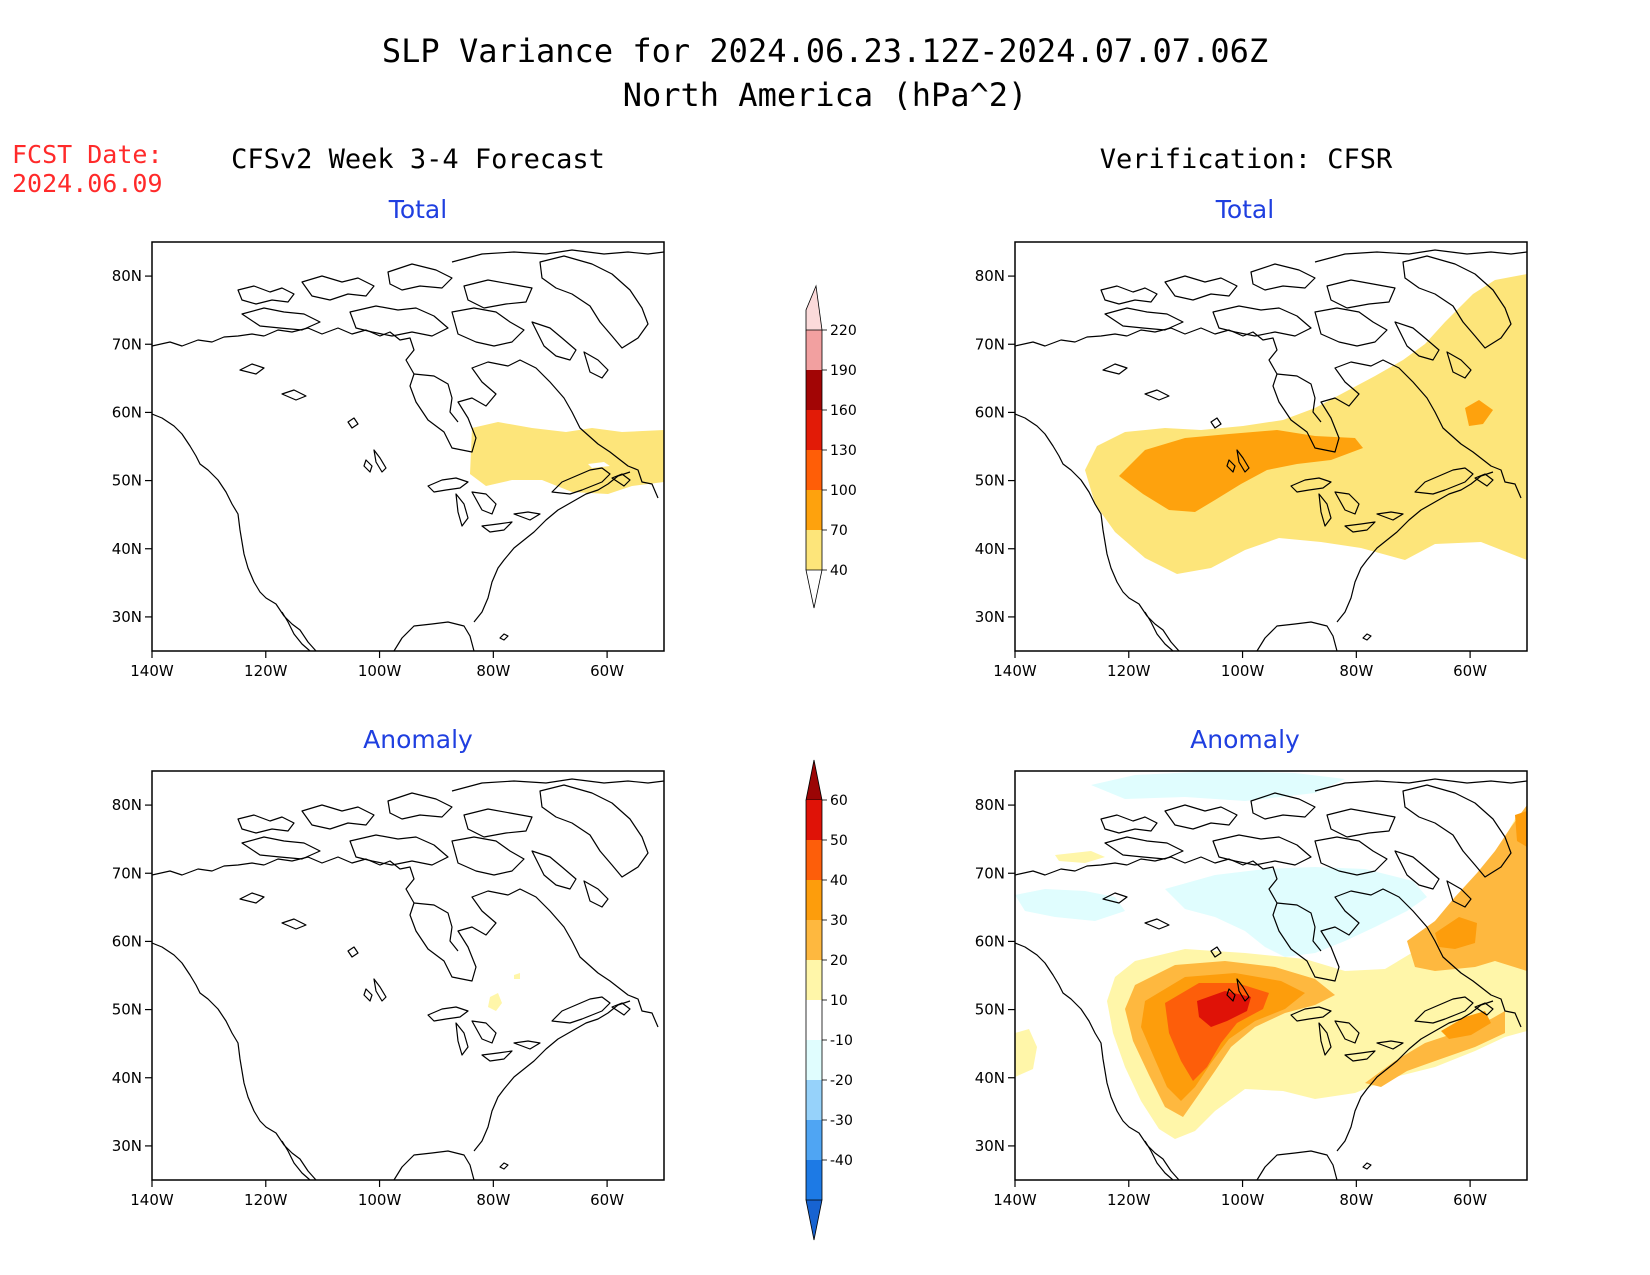 The width and height of the screenshot is (1650, 1275). Describe the element at coordinates (1245, 739) in the screenshot. I see `panel-title-verif-anomaly: Anomaly` at that location.